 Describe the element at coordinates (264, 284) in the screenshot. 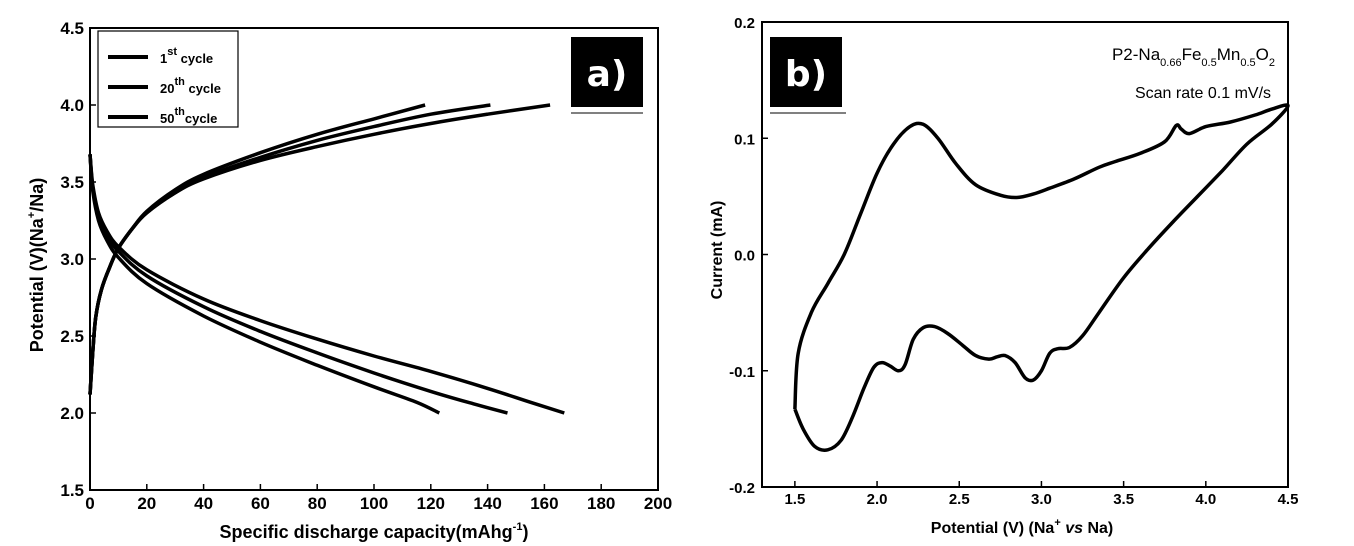

I see `series-3-discharge-curve` at that location.